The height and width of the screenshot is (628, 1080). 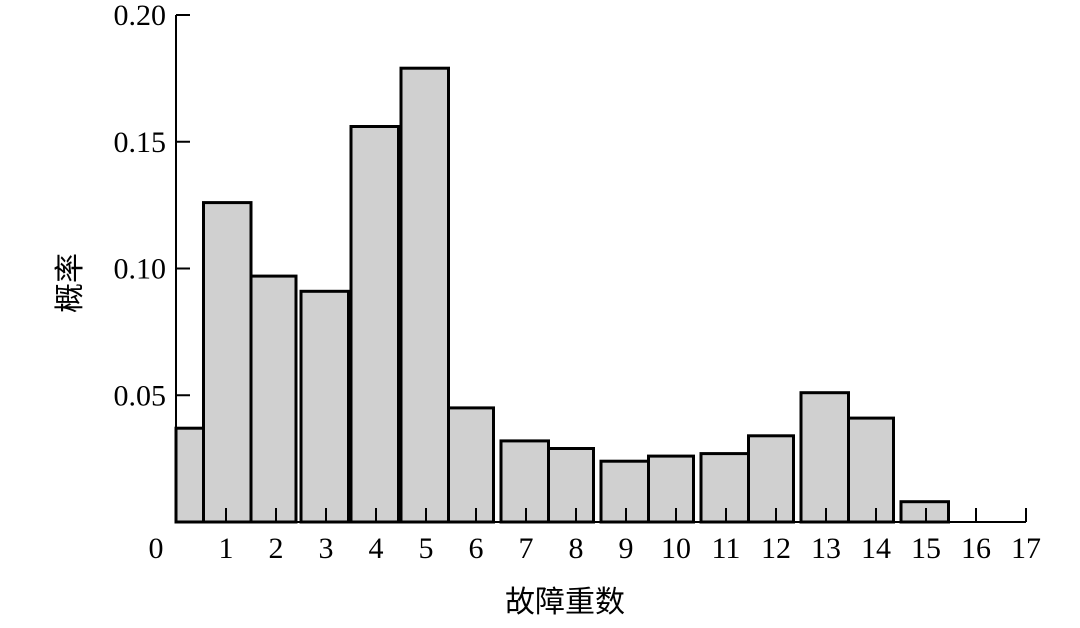 I want to click on x-axis-title: 故障重数, so click(x=565, y=602).